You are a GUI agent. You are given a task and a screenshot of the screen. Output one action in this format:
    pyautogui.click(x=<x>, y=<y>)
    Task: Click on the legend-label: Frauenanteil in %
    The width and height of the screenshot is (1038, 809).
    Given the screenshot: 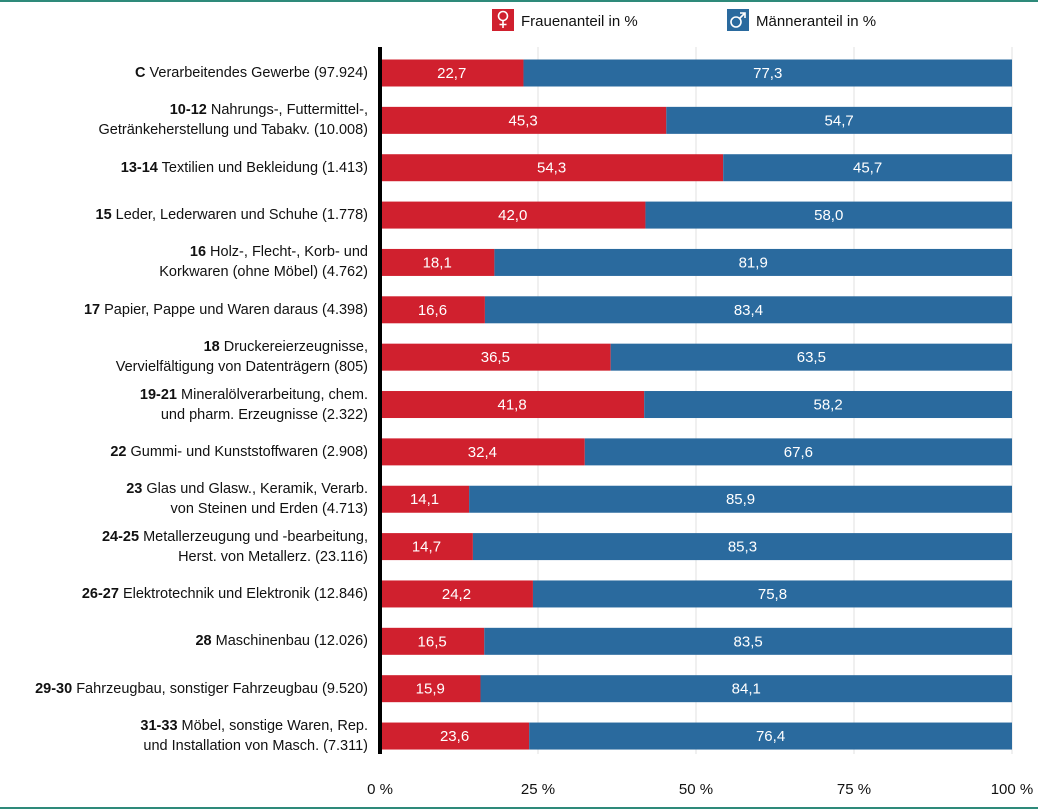 What is the action you would take?
    pyautogui.click(x=579, y=21)
    